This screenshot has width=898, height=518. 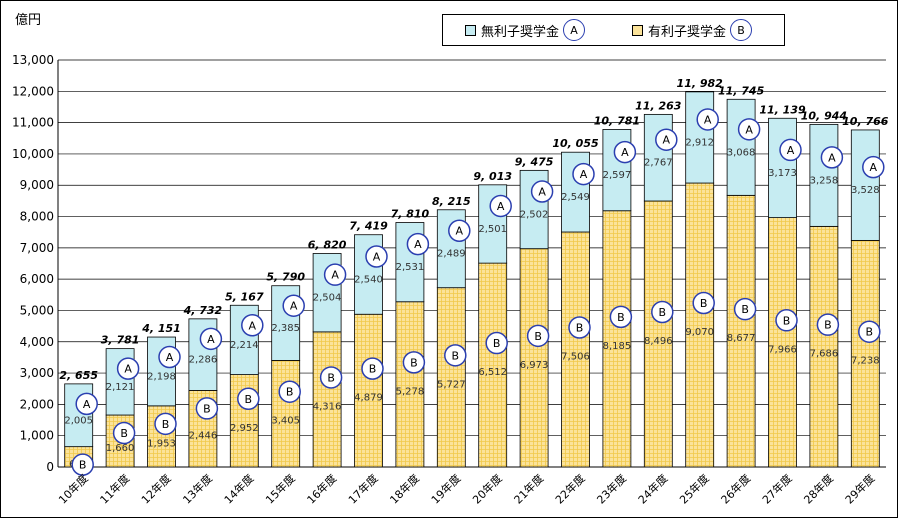 I want to click on legend-swatch-a, so click(x=470, y=30).